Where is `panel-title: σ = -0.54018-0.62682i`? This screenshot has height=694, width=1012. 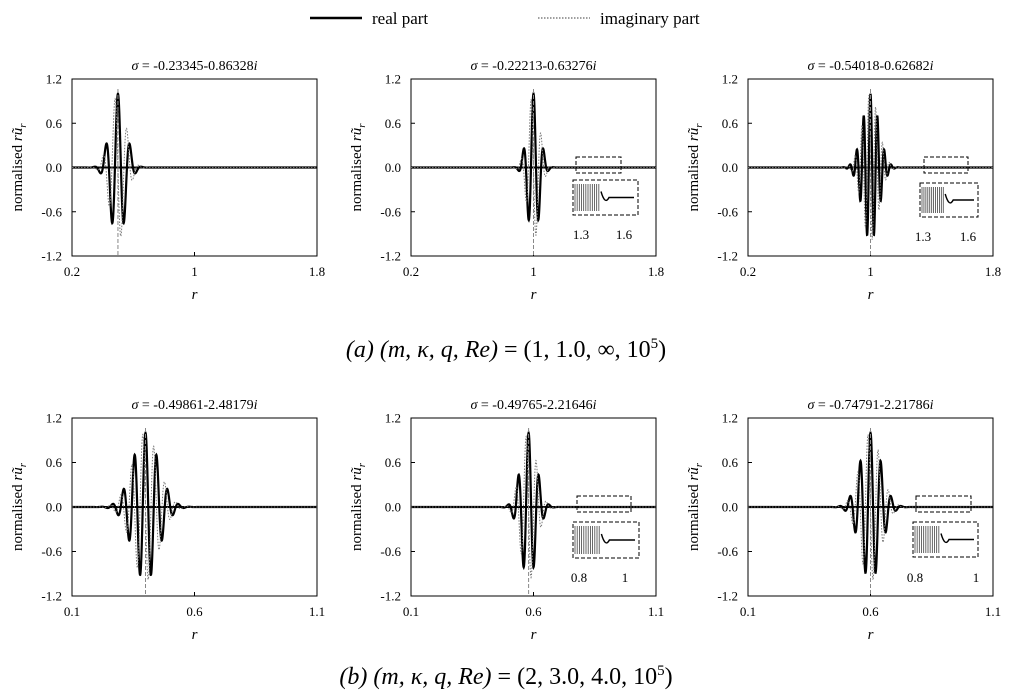 panel-title: σ = -0.54018-0.62682i is located at coordinates (870, 66).